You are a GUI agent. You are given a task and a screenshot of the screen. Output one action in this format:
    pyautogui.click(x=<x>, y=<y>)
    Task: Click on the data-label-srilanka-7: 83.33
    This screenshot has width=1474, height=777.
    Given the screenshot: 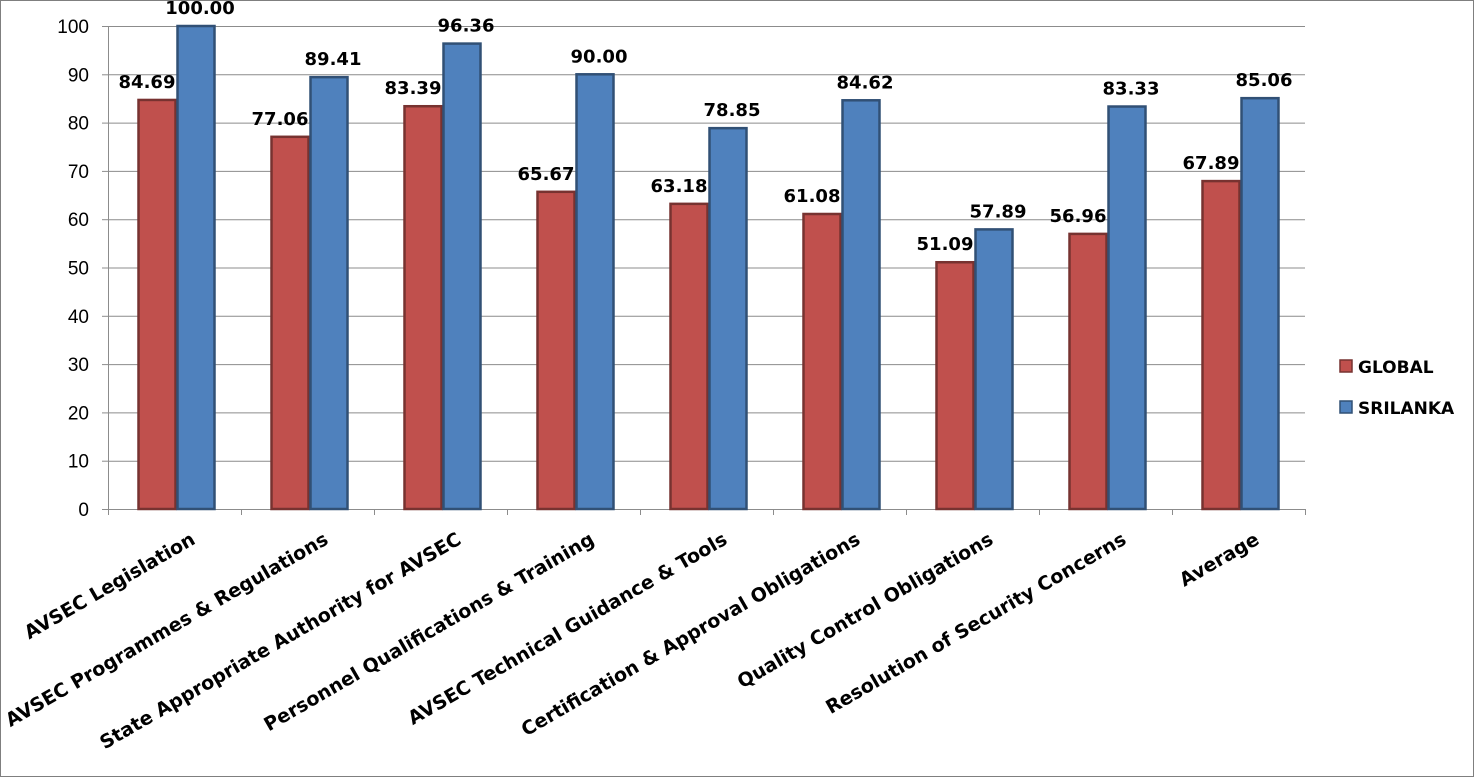 What is the action you would take?
    pyautogui.click(x=1131, y=89)
    